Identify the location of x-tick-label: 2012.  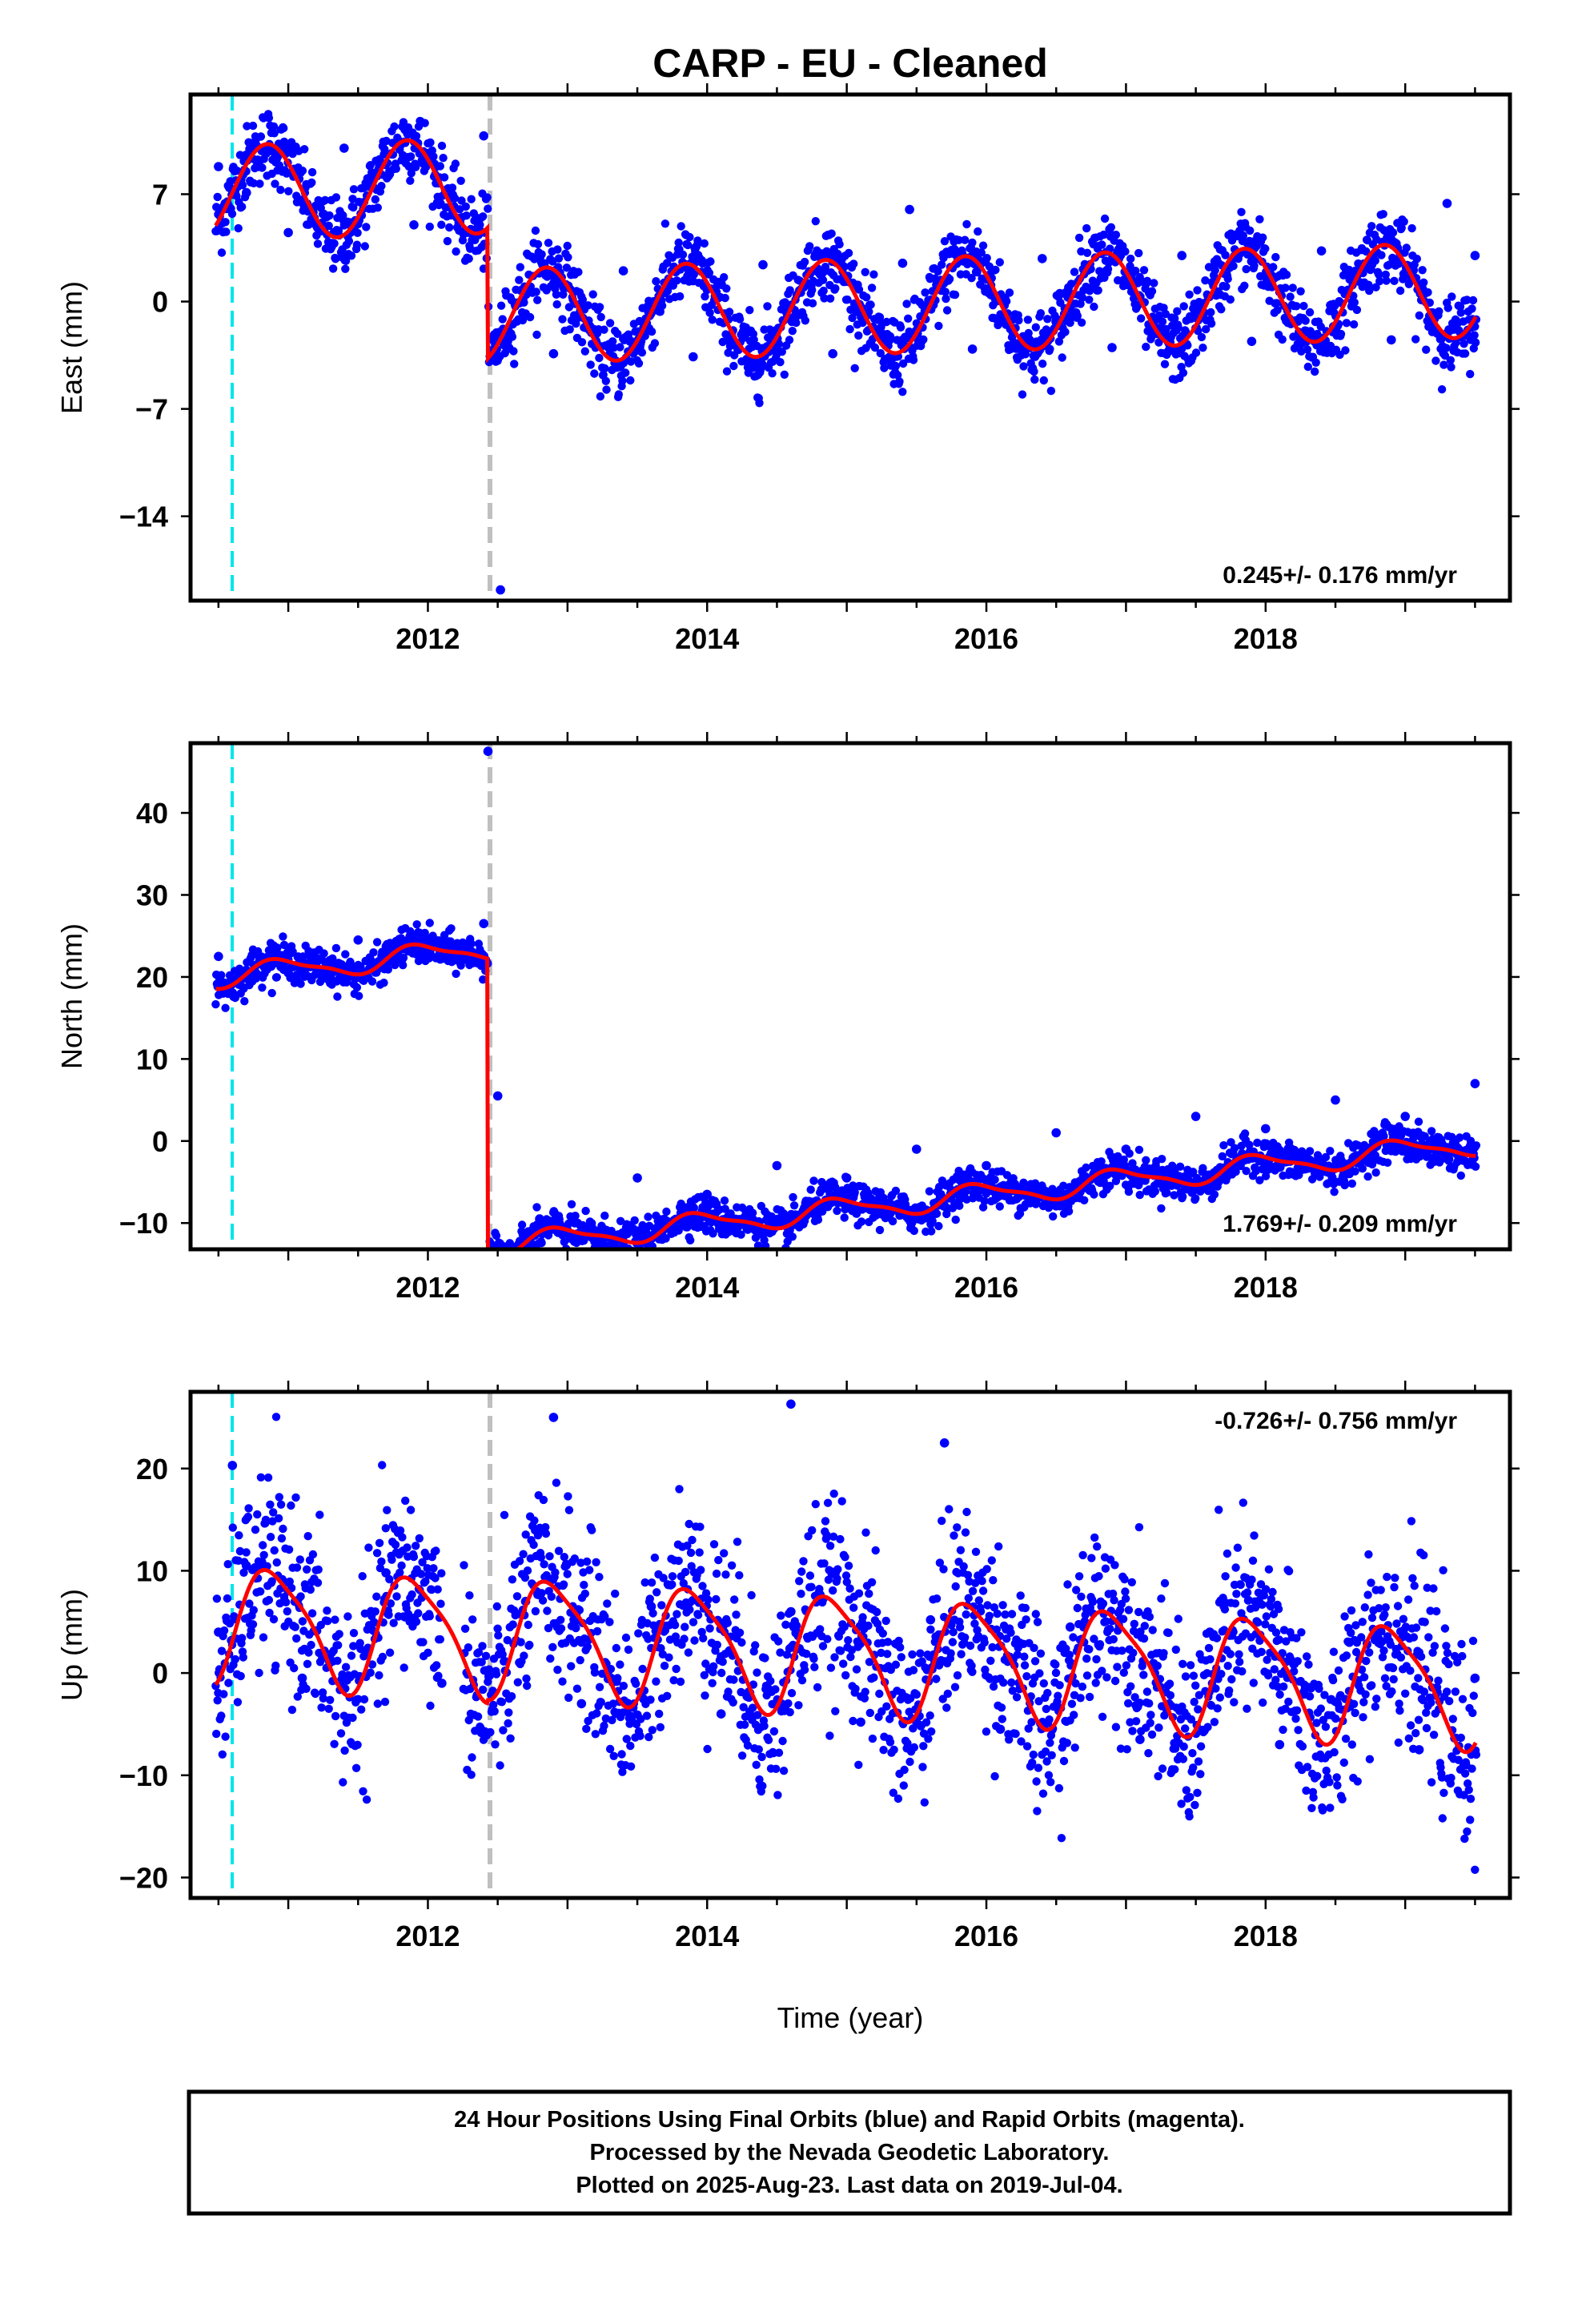
(428, 638).